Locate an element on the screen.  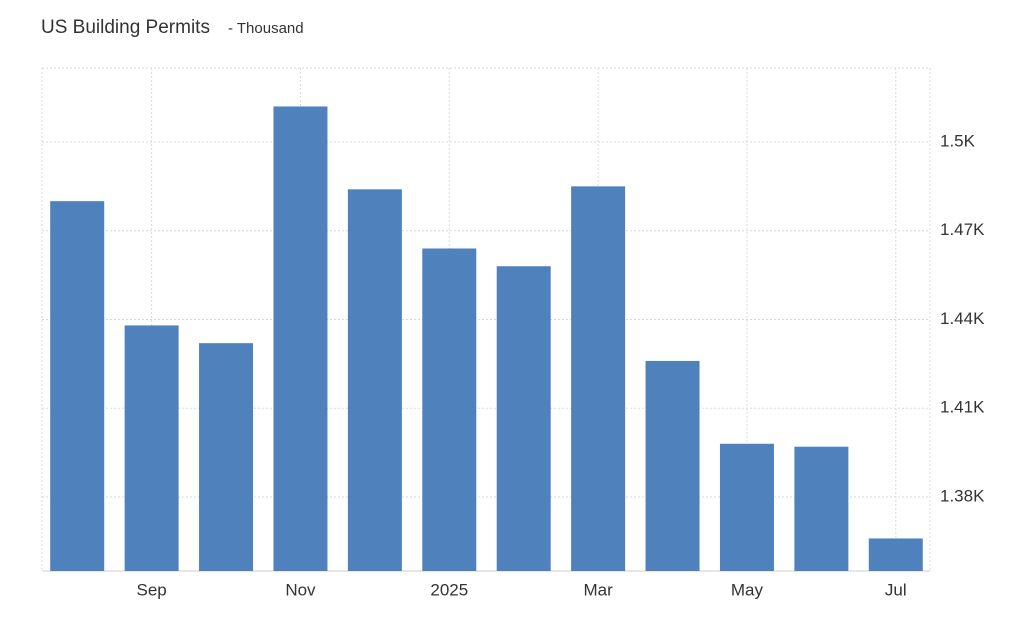
y-tick-label: 1.44K is located at coordinates (962, 318).